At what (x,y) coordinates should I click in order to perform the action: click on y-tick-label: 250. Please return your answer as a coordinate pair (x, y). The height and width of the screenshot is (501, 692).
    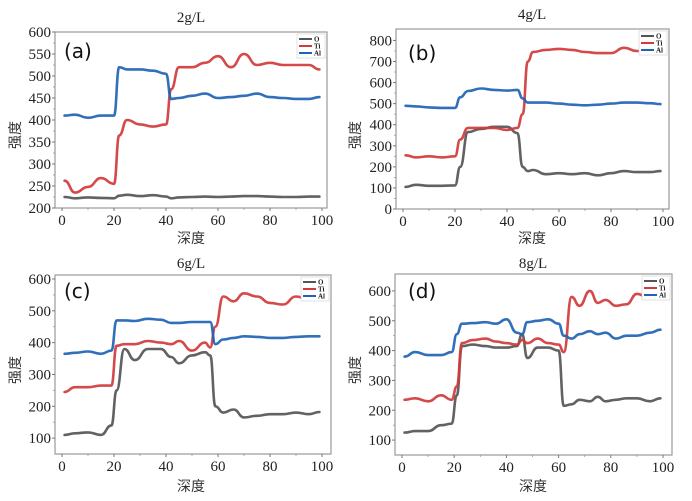
    Looking at the image, I should click on (40, 187).